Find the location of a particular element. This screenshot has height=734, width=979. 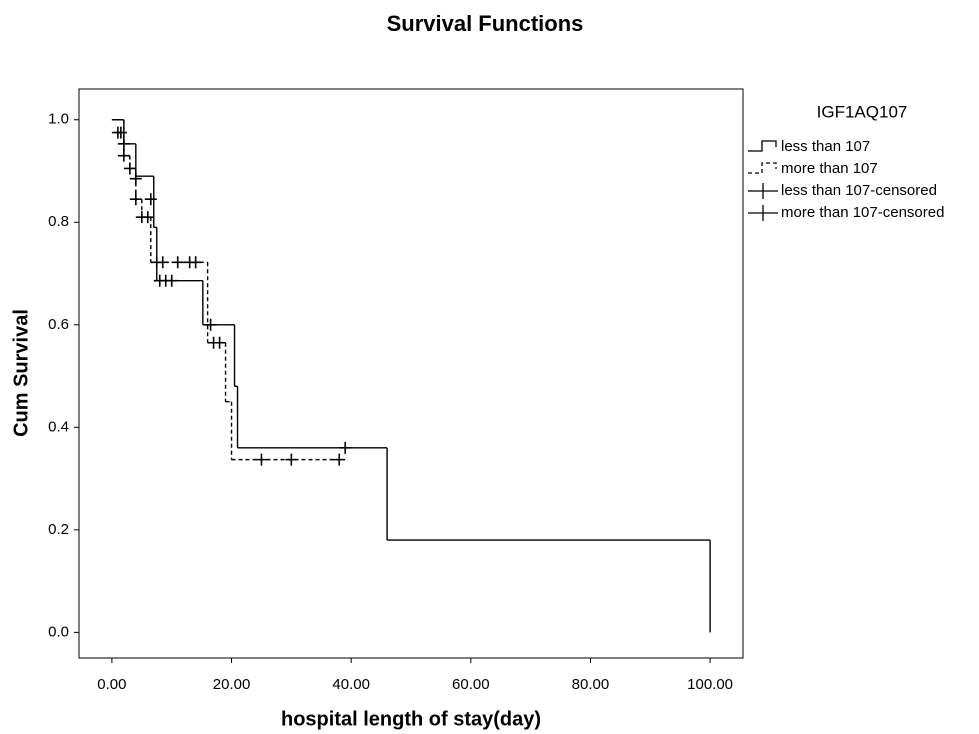

y-tick-label: 1.0 is located at coordinates (58, 119).